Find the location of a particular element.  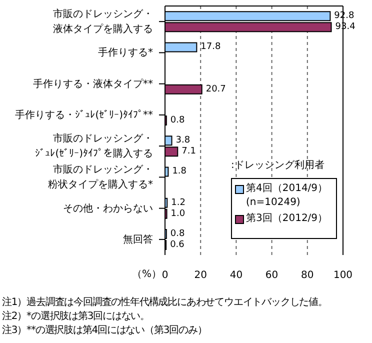

text: 注2）*の選択肢は第3回にはない。 is located at coordinates (76, 317).